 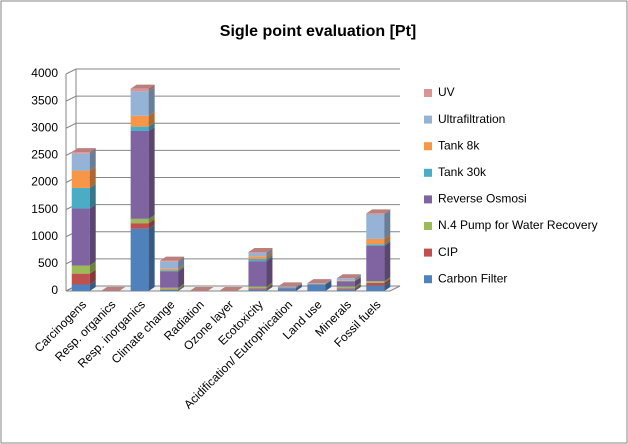 What do you see at coordinates (472, 278) in the screenshot?
I see `legend-label: Carbon Filter` at bounding box center [472, 278].